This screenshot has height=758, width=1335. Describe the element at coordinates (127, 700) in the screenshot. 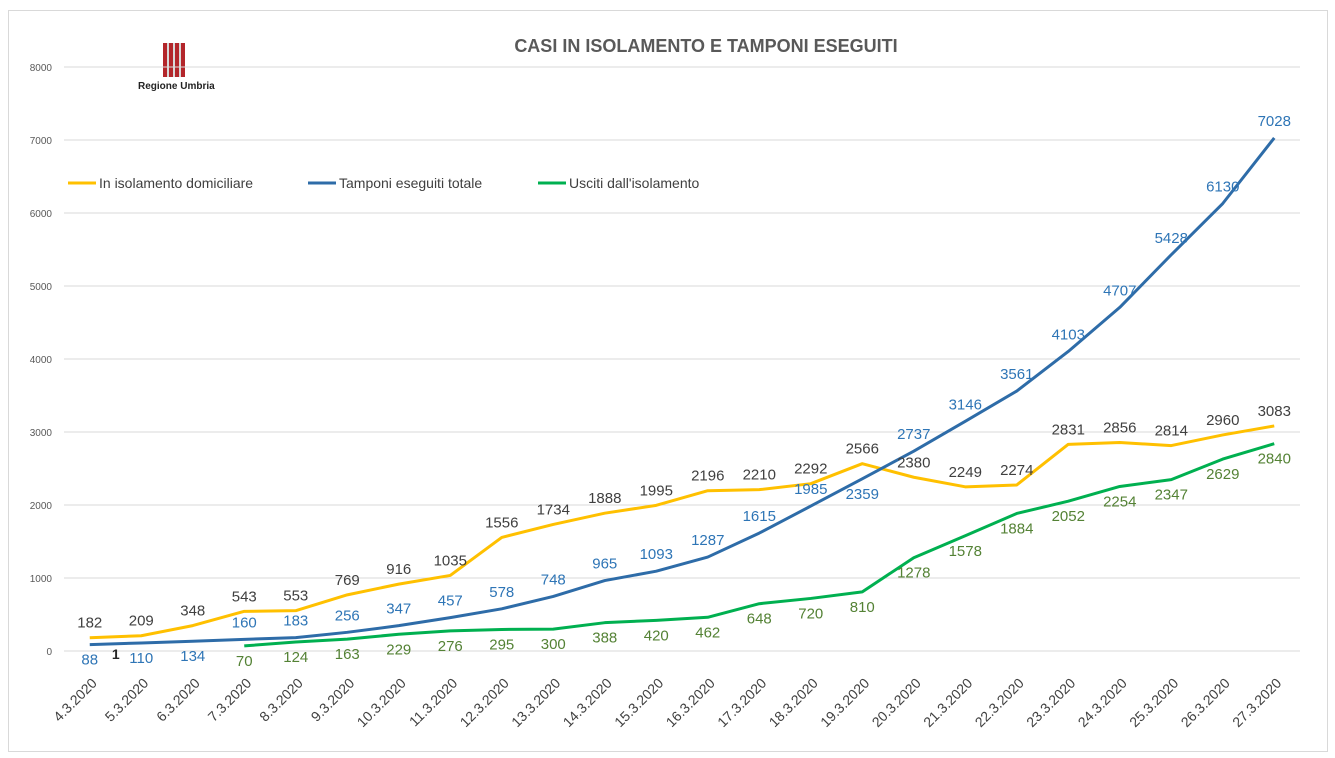

I see `x-tick-label: 5.3.2020` at that location.